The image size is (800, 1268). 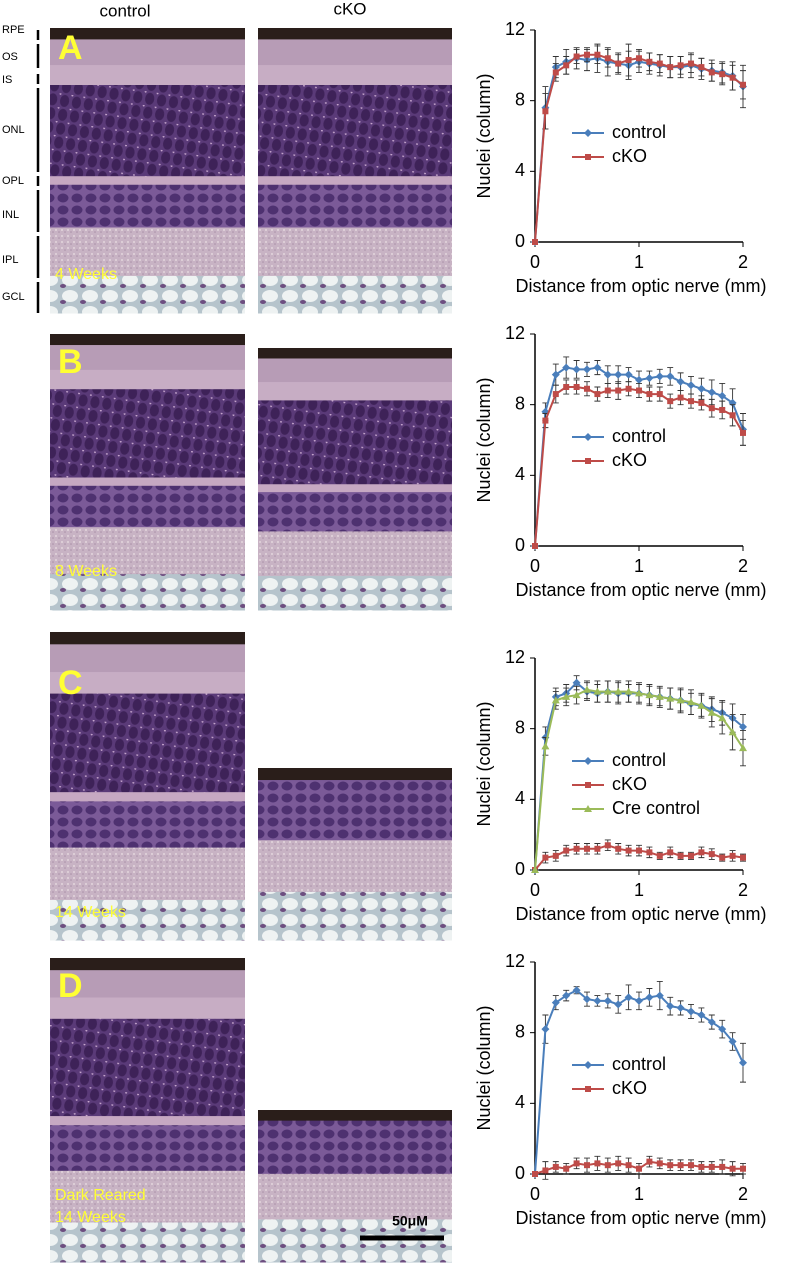 What do you see at coordinates (639, 890) in the screenshot?
I see `x-tick-label: 1` at bounding box center [639, 890].